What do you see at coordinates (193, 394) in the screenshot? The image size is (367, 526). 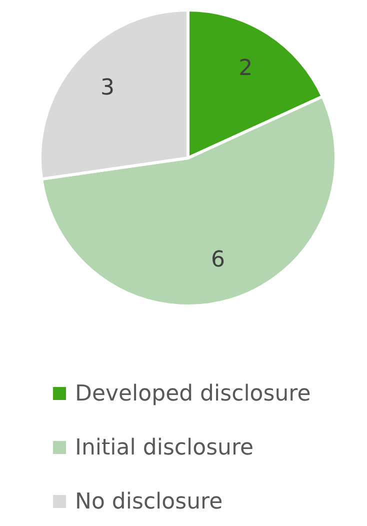 I see `legend-label: Developed disclosure` at bounding box center [193, 394].